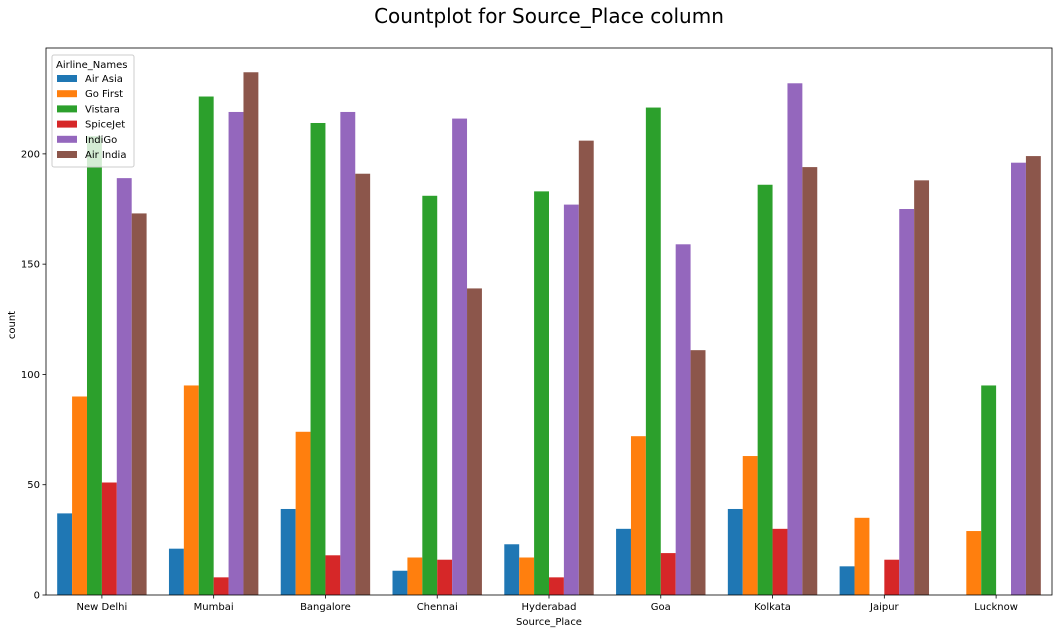 This screenshot has width=1058, height=633. I want to click on bar-spicejet-bangalore, so click(333, 575).